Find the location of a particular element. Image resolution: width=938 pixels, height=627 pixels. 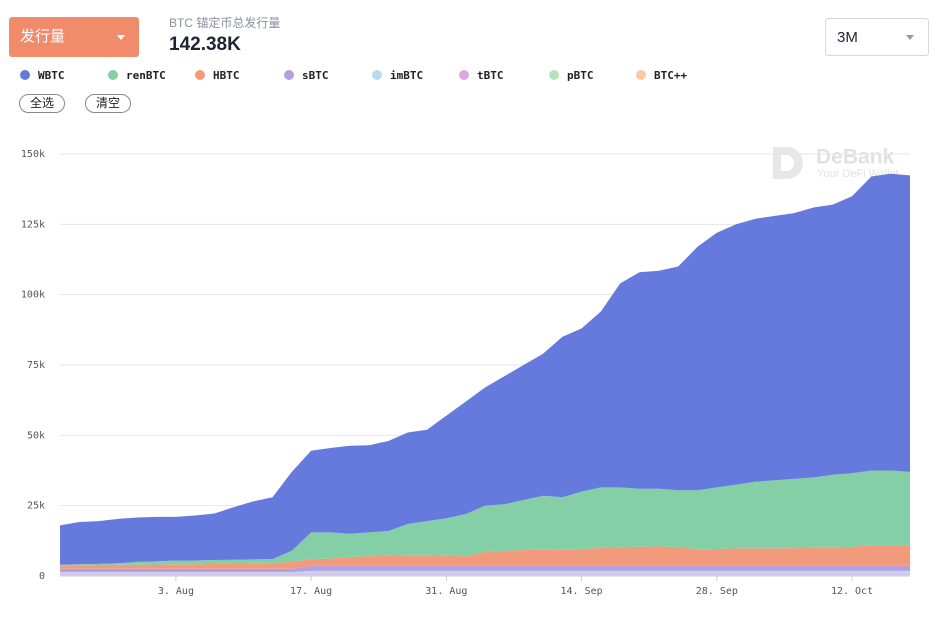

legend-label: renBTC is located at coordinates (146, 75).